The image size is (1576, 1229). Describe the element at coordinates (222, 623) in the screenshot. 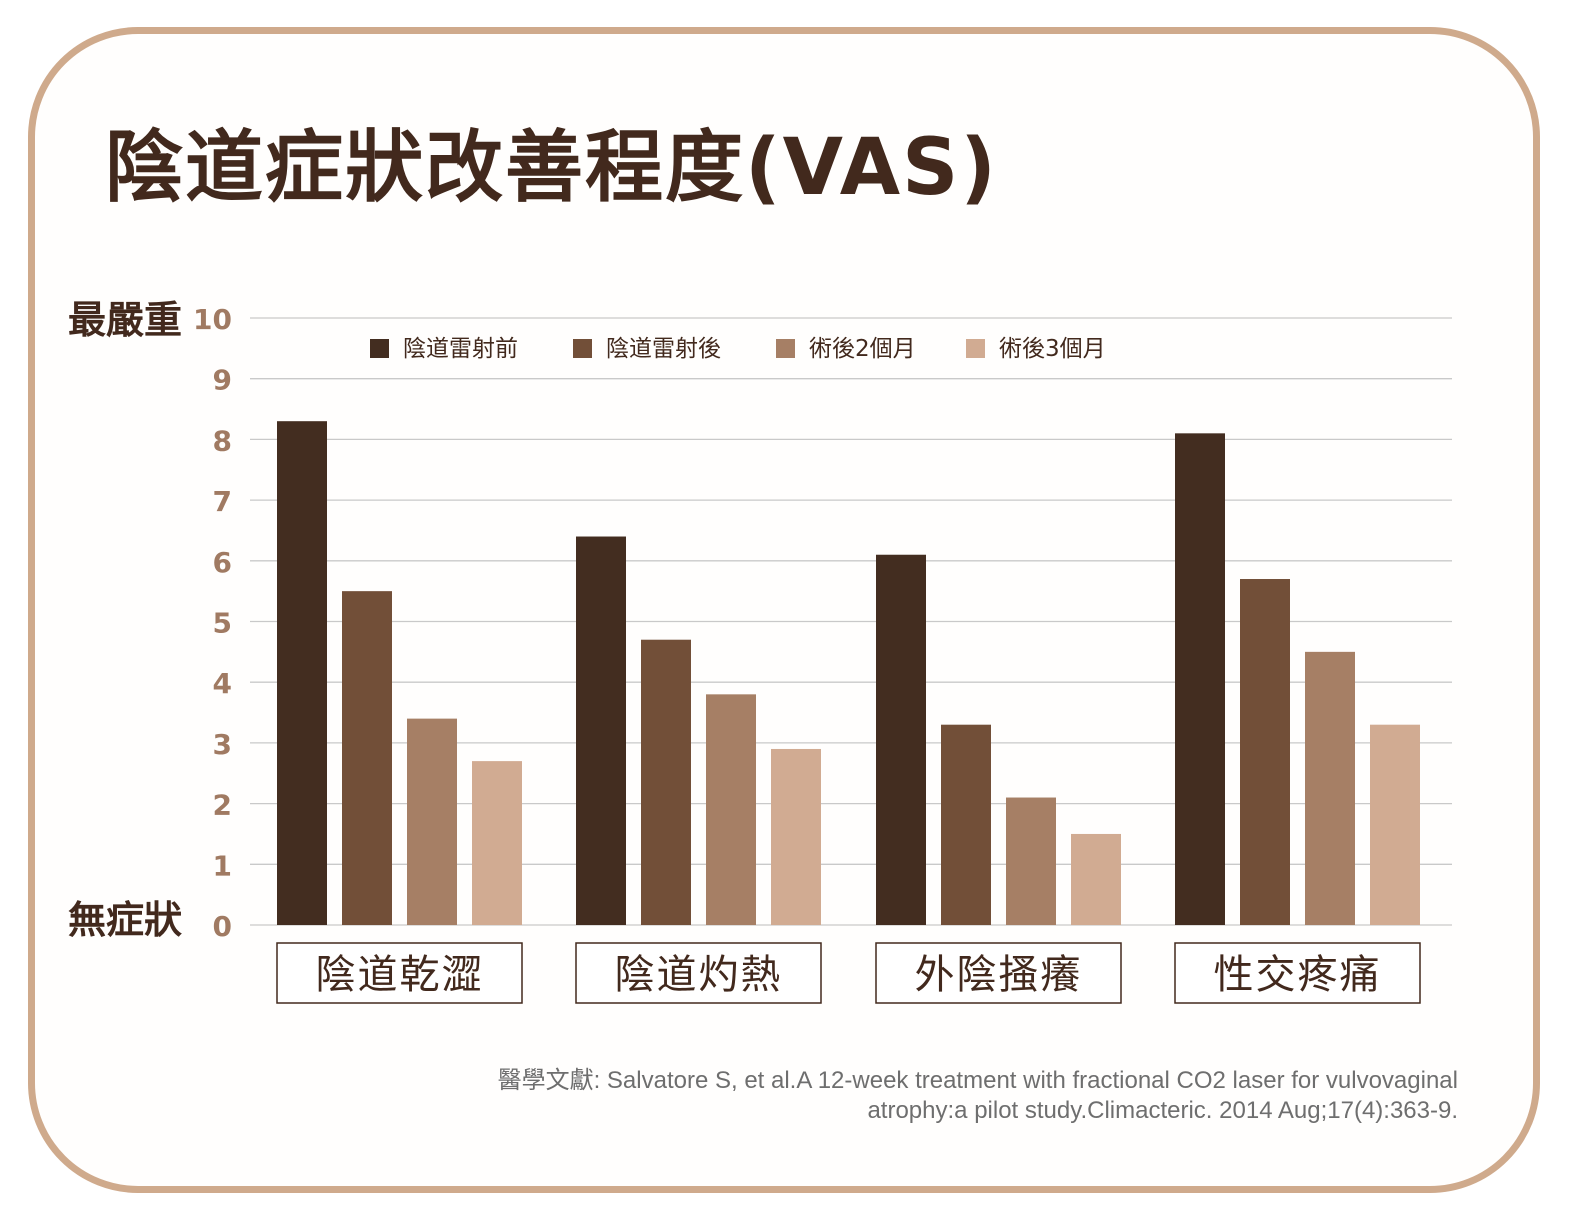

I see `y-tick-label: 5` at that location.